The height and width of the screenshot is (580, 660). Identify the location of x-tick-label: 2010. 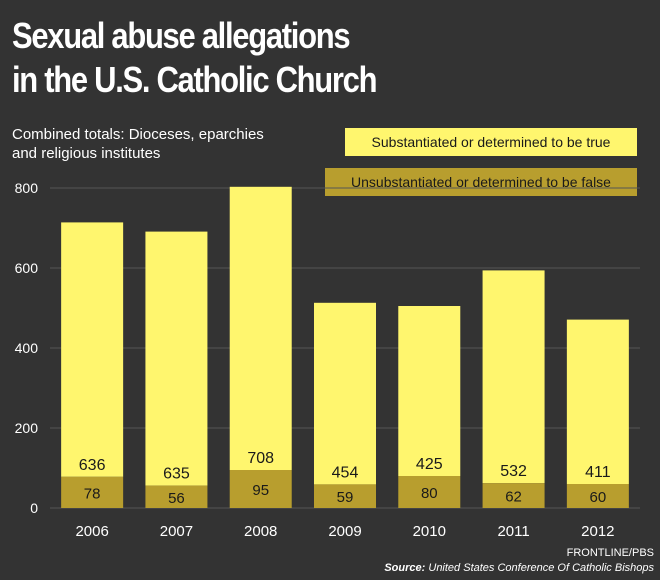
(429, 531).